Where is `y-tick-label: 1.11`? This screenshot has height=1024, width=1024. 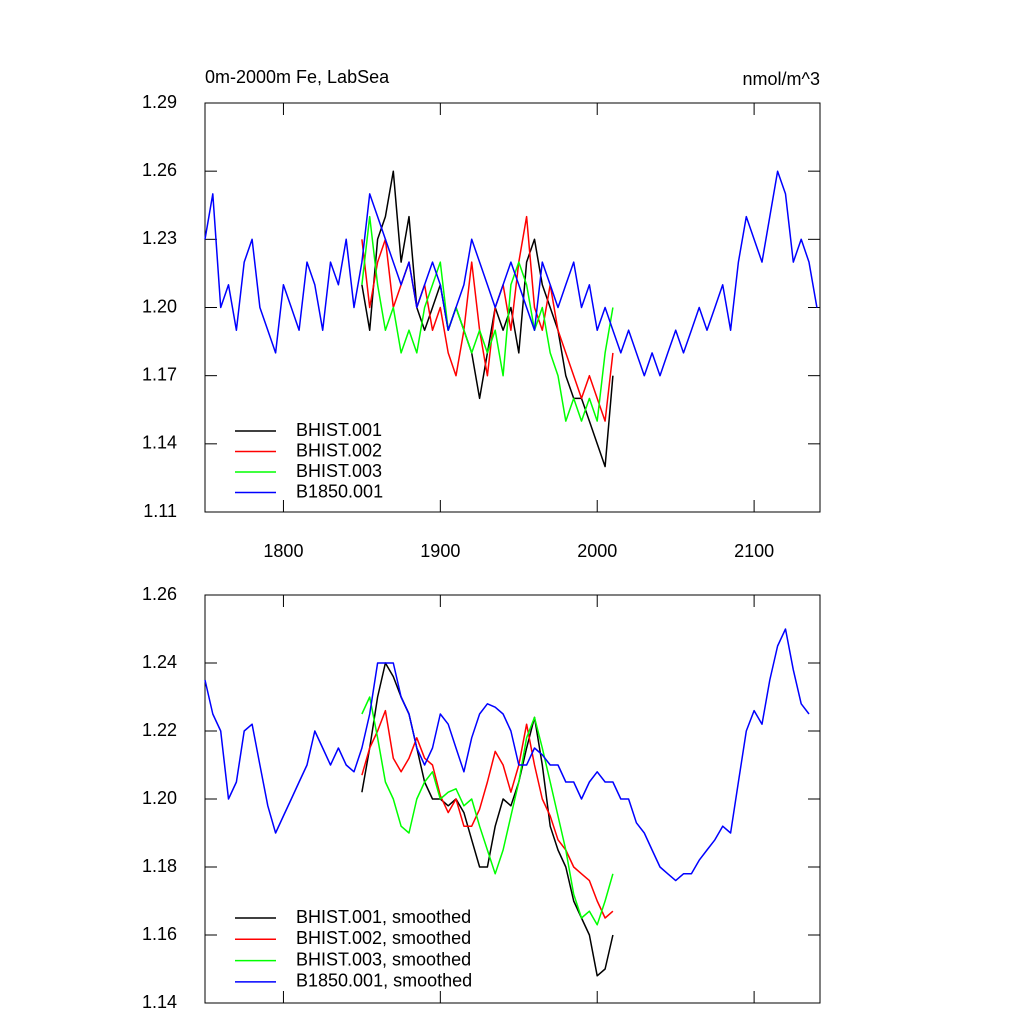
y-tick-label: 1.11 is located at coordinates (160, 511).